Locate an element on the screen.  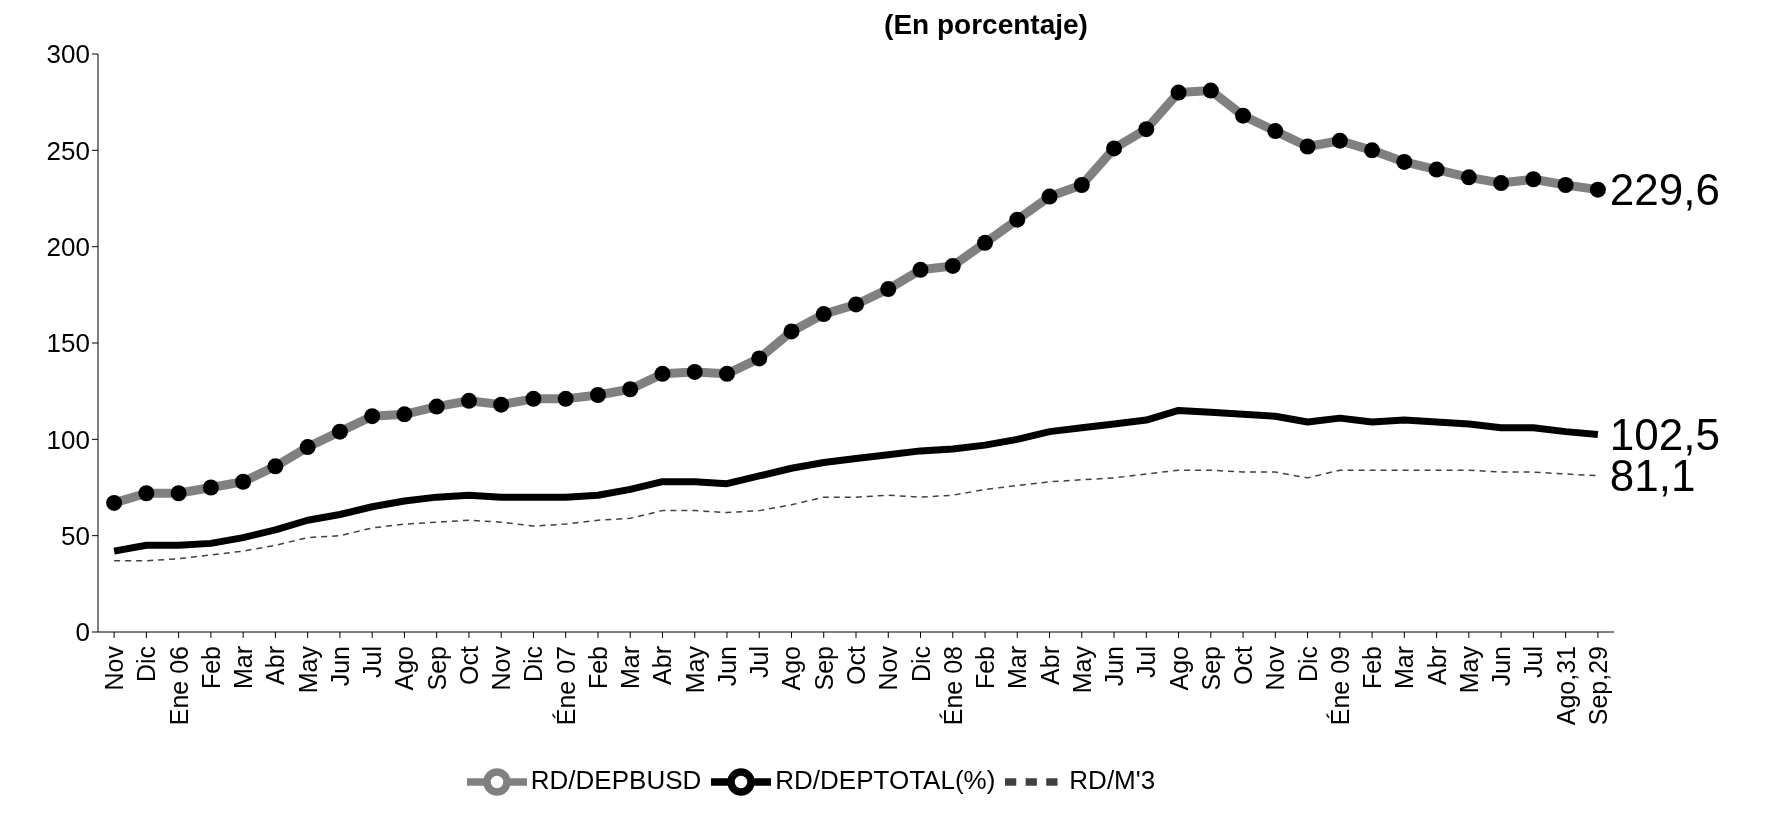
legend-label: RD/DEPBUSD is located at coordinates (616, 779).